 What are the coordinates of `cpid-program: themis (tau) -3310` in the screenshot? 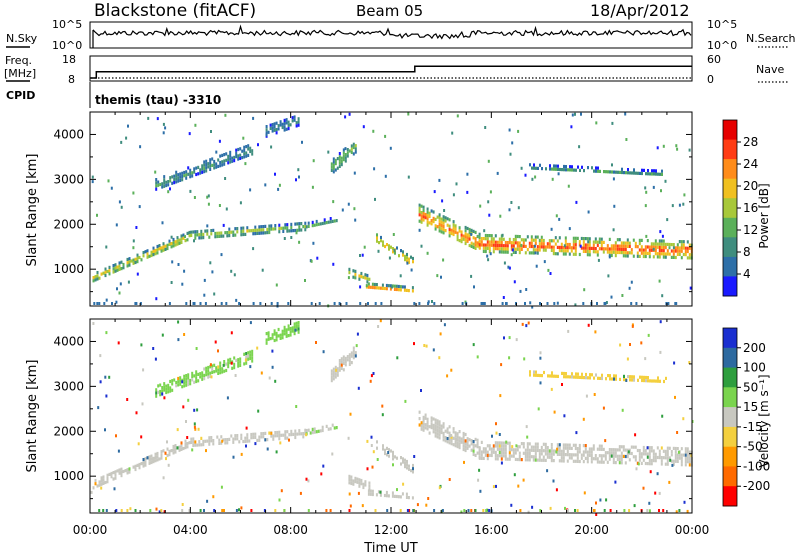 It's located at (158, 100).